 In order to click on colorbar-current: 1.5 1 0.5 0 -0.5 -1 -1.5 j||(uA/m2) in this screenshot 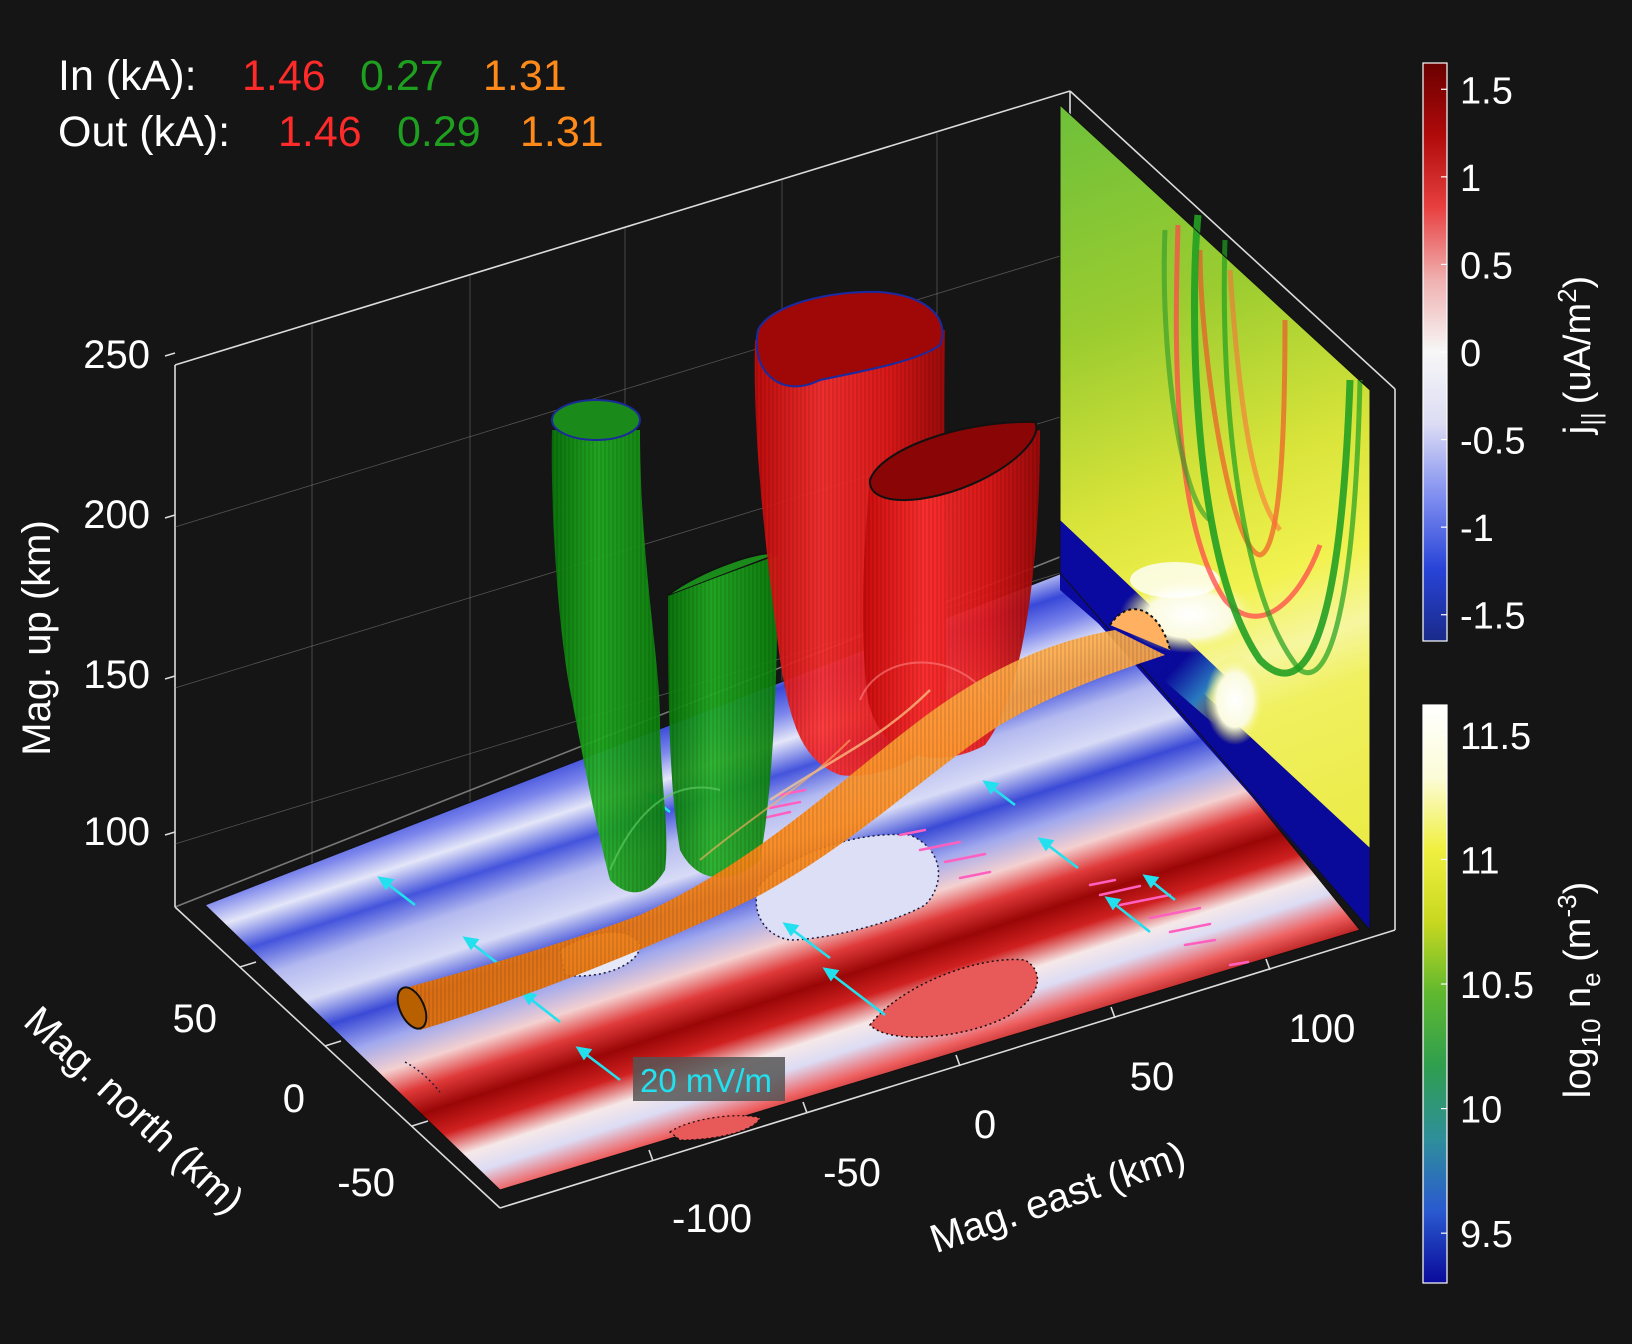, I will do `click(1514, 352)`.